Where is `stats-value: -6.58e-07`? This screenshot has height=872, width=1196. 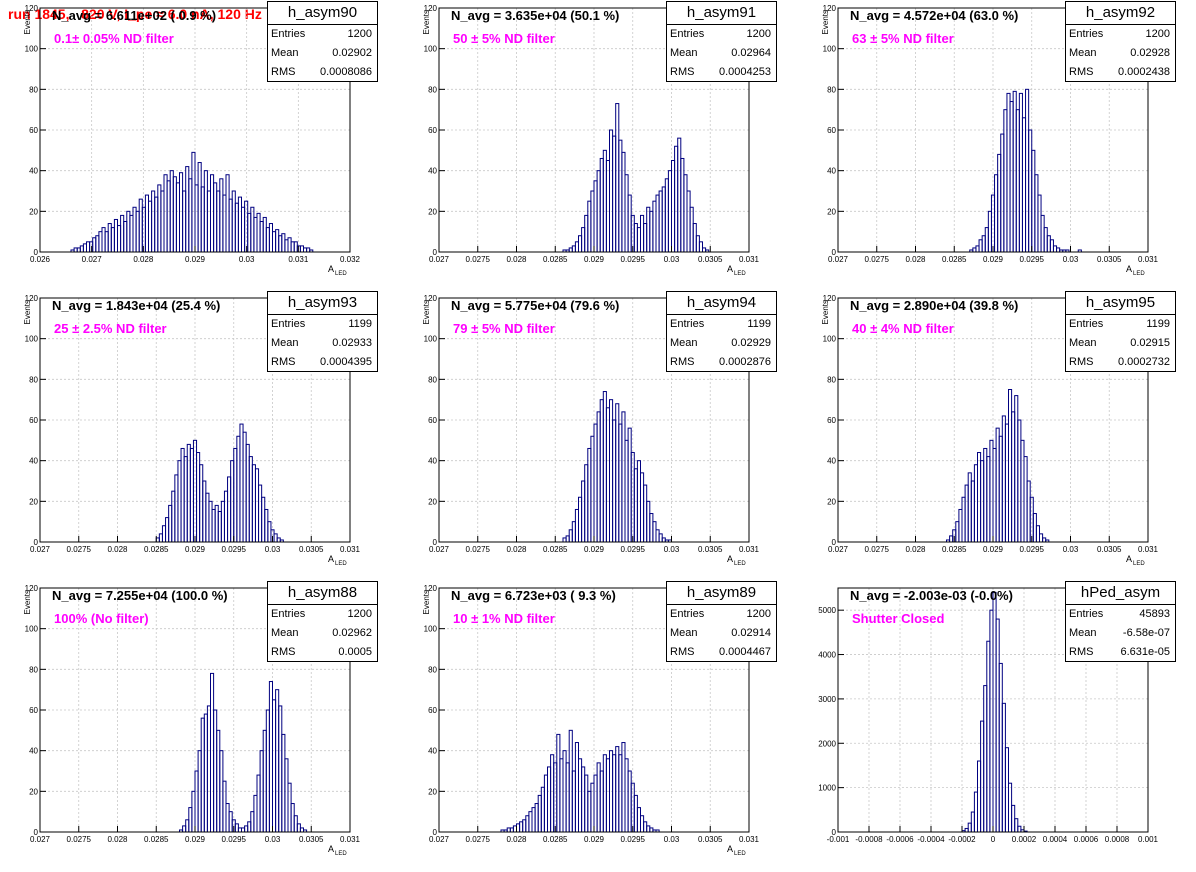
stats-value: -6.58e-07 is located at coordinates (1146, 633).